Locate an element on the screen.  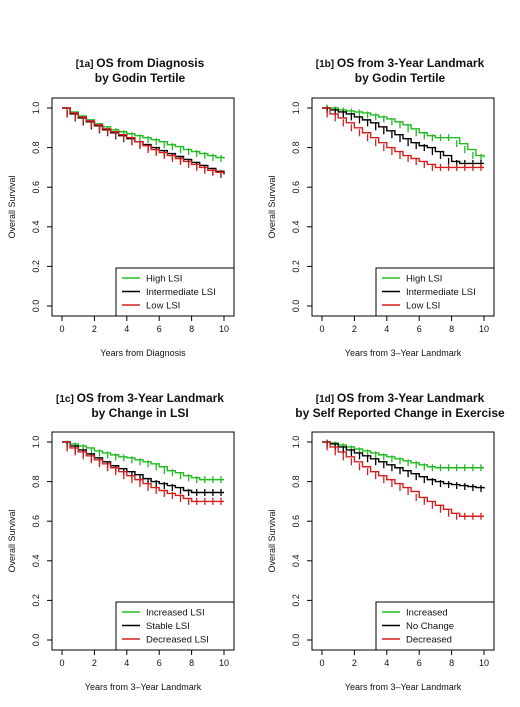
series-stable-lsi is located at coordinates (143, 468).